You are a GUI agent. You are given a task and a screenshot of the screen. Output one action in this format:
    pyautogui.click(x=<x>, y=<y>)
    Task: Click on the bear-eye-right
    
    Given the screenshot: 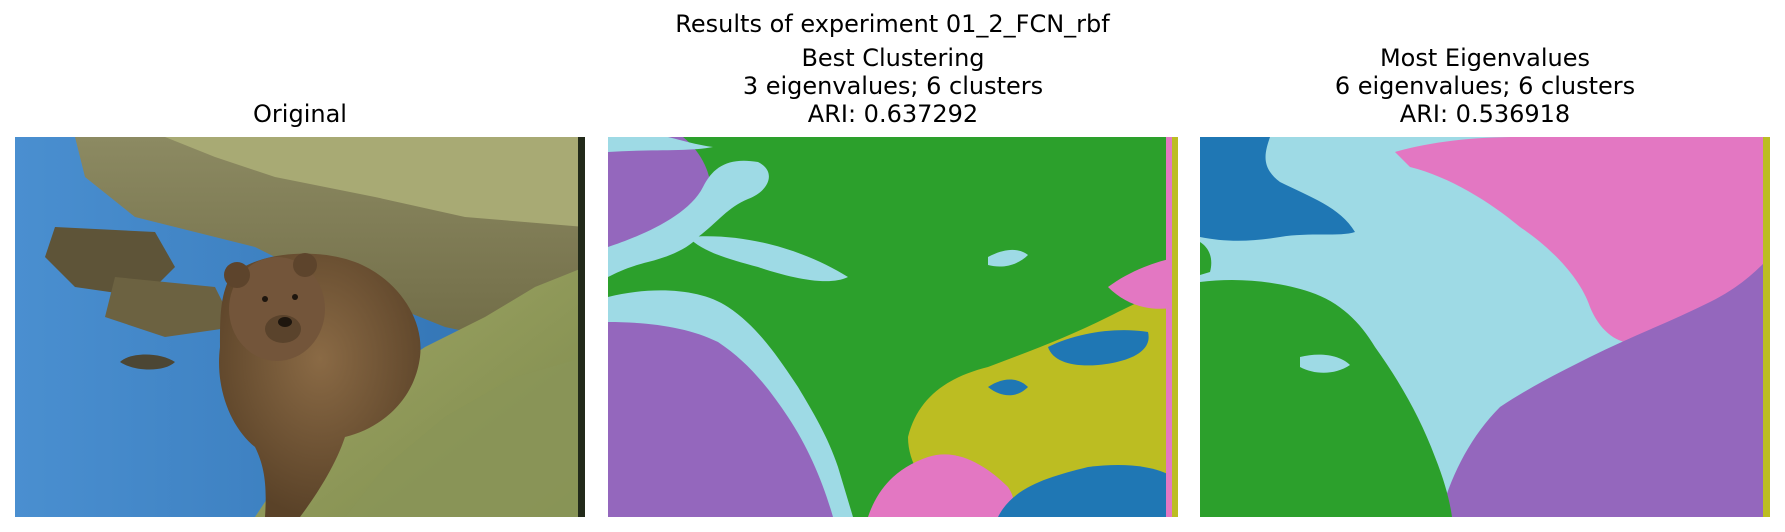 What is the action you would take?
    pyautogui.click(x=295, y=297)
    